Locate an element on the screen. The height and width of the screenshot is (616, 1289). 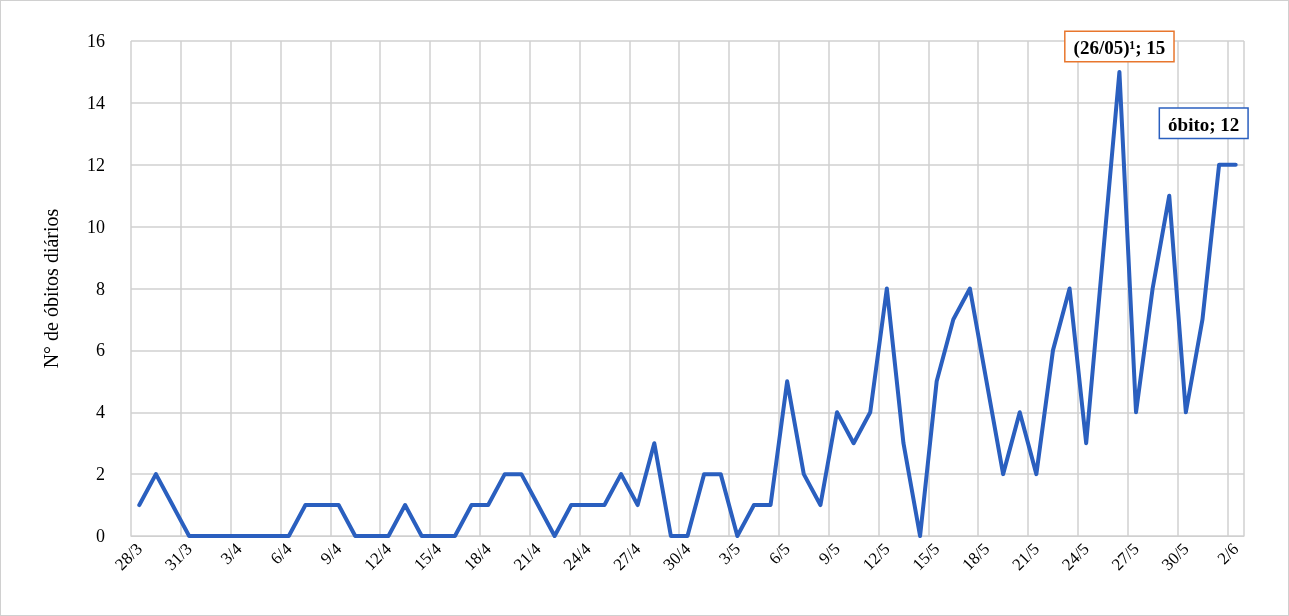
y-tick-label: 14 is located at coordinates (96, 102).